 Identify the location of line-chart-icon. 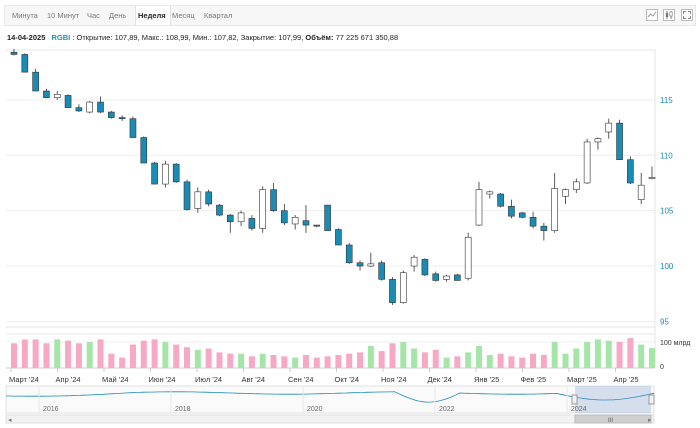
(652, 15).